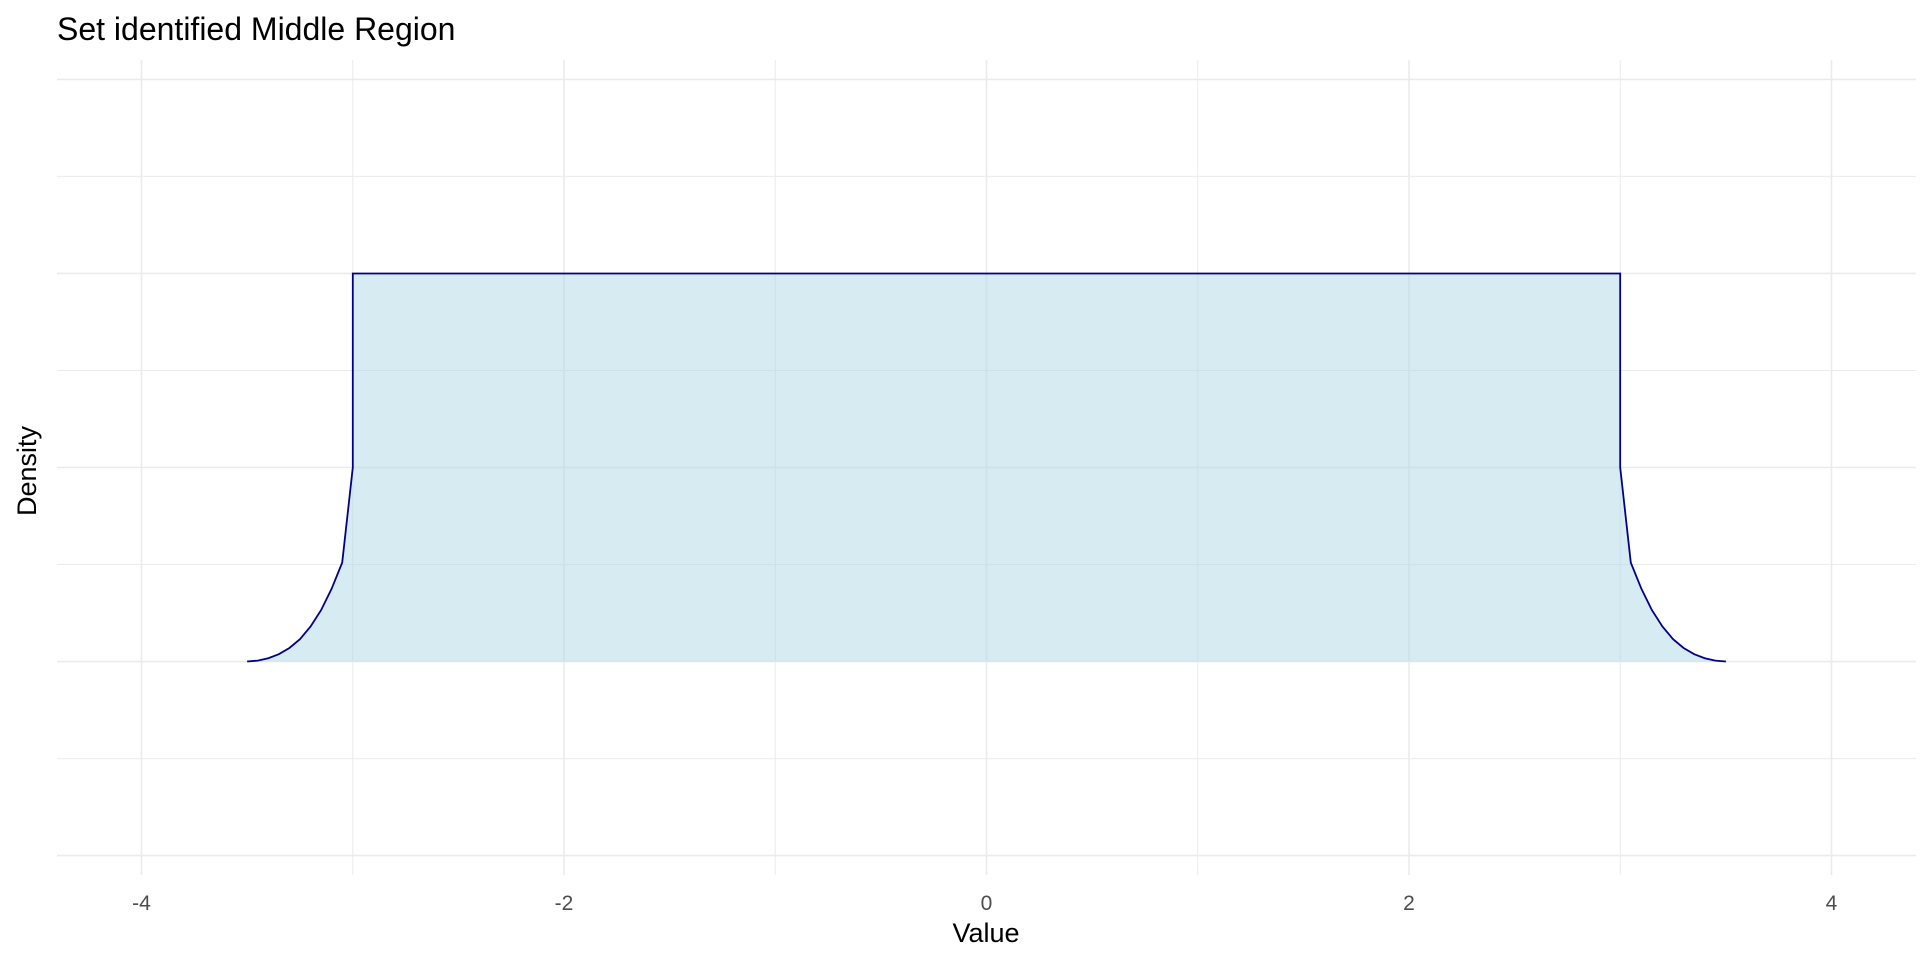  Describe the element at coordinates (564, 903) in the screenshot. I see `x-tick-label: -2` at that location.